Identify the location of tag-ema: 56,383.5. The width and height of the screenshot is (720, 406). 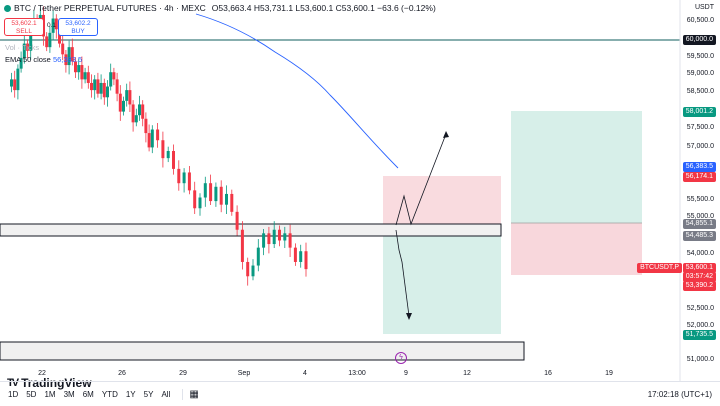
(699, 167).